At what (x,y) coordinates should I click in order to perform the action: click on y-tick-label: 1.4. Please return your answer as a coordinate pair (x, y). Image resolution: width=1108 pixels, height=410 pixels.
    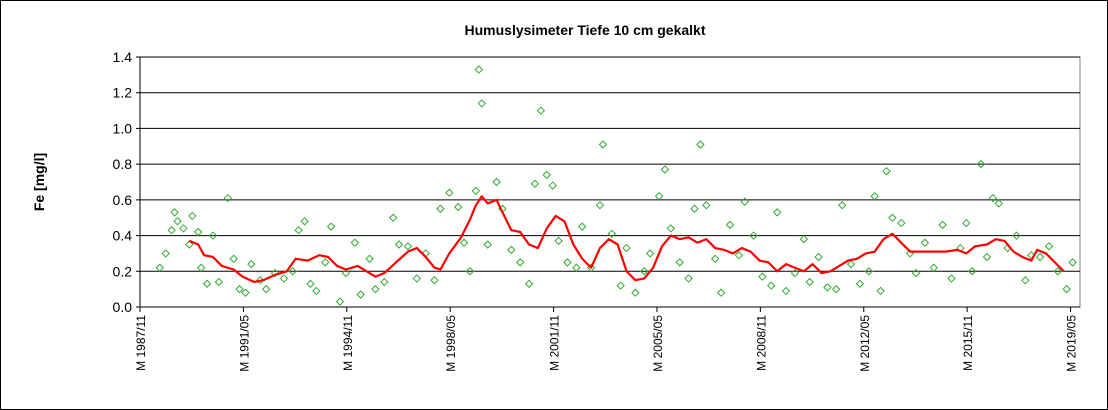
    Looking at the image, I should click on (123, 57).